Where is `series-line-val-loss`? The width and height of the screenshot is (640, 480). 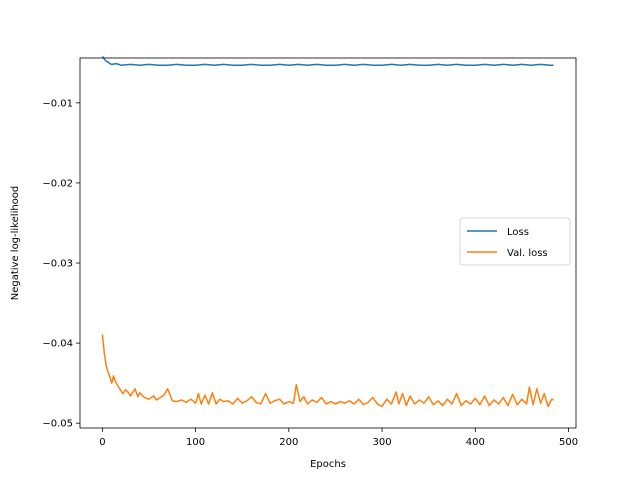 series-line-val-loss is located at coordinates (327, 371).